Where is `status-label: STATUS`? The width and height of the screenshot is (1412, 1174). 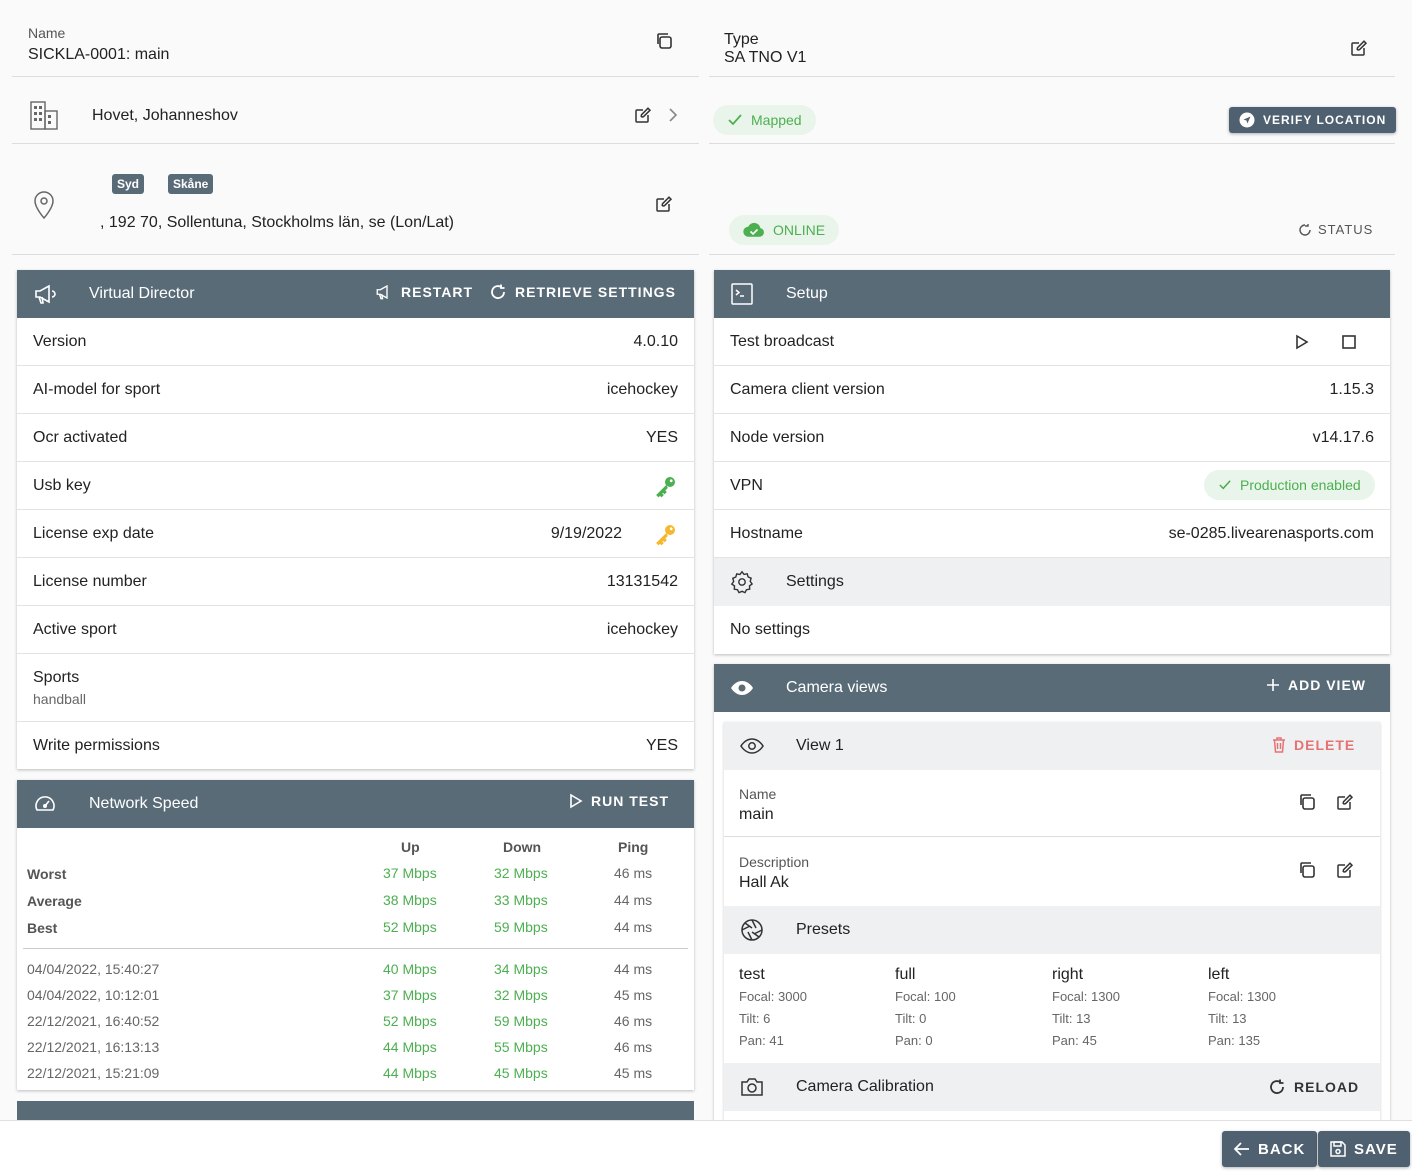 status-label: STATUS is located at coordinates (1346, 229).